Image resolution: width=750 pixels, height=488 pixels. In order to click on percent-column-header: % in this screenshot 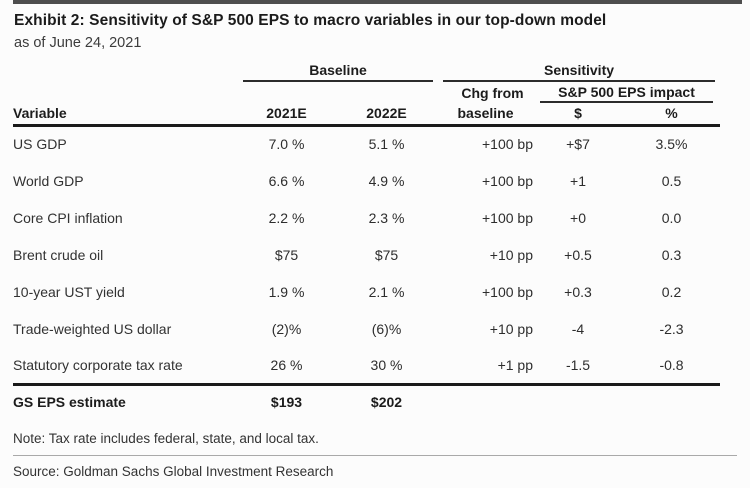, I will do `click(672, 115)`.